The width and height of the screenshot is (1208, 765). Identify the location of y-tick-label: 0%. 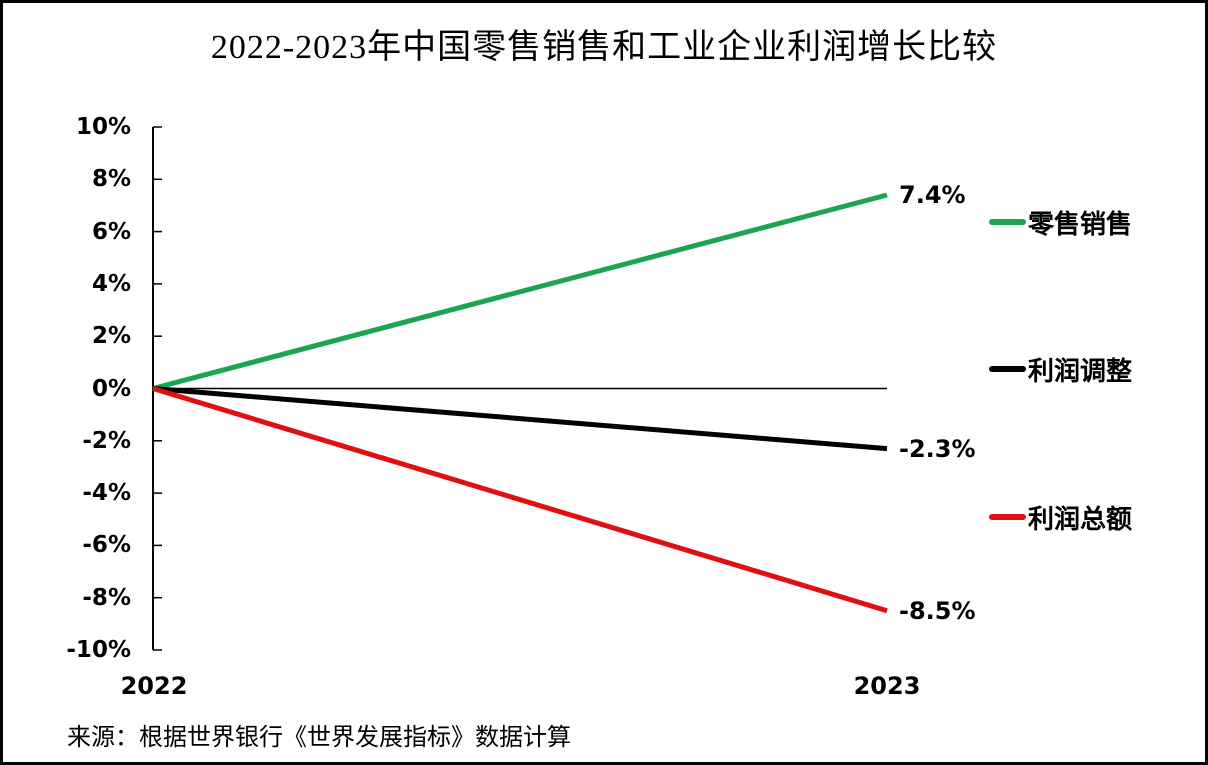
(111, 388).